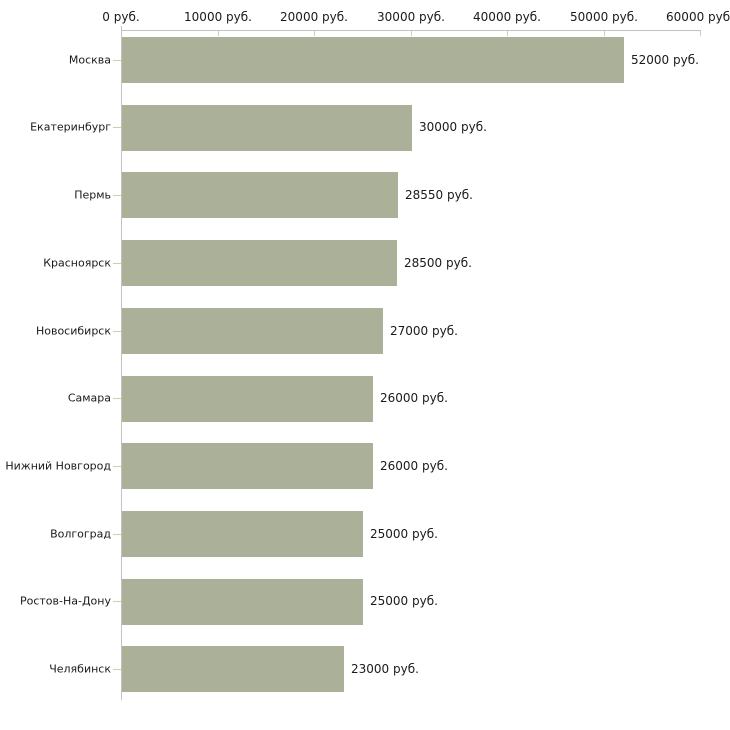  I want to click on value-label: 52000 руб., so click(665, 60).